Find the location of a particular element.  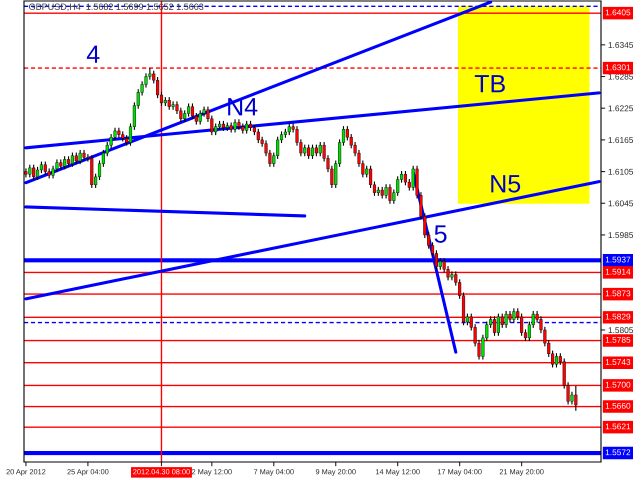

annotation: N5 is located at coordinates (505, 184).